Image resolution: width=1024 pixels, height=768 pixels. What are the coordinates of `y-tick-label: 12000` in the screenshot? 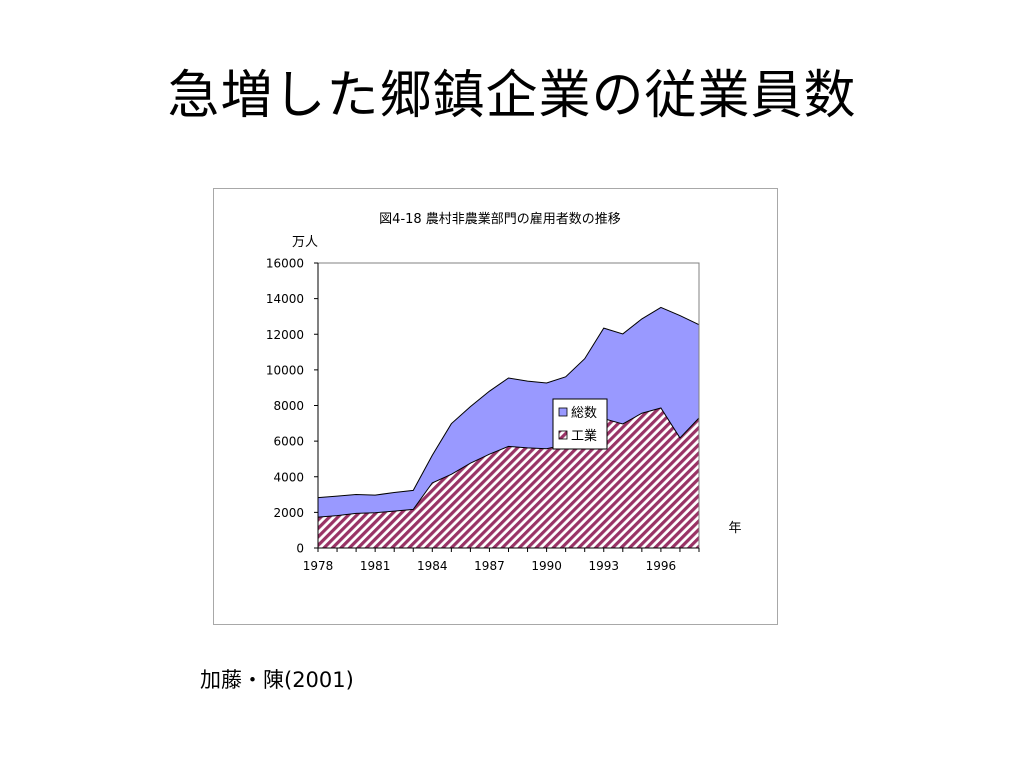 It's located at (285, 335).